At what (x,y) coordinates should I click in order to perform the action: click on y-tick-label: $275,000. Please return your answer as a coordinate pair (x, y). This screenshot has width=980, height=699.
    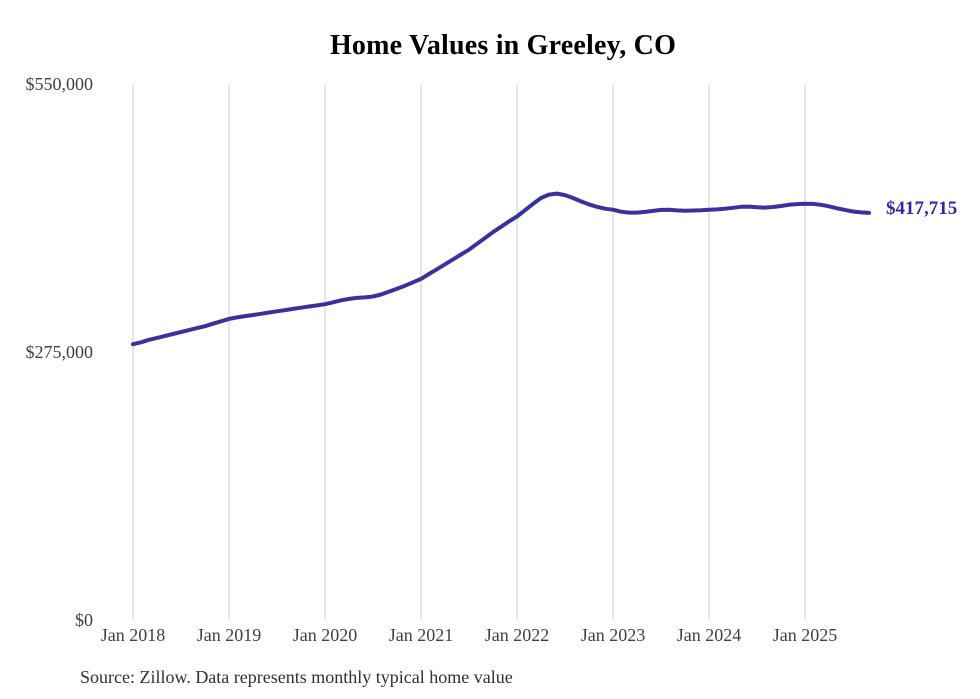
    Looking at the image, I should click on (60, 352).